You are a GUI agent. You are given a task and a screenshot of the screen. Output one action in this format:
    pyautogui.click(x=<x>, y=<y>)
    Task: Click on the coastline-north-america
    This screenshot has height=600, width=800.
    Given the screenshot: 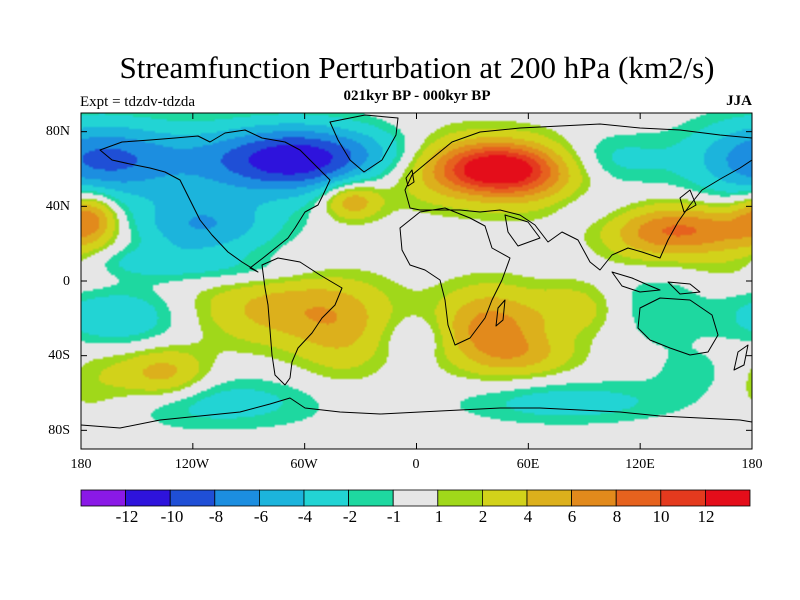 What is the action you would take?
    pyautogui.click(x=215, y=201)
    